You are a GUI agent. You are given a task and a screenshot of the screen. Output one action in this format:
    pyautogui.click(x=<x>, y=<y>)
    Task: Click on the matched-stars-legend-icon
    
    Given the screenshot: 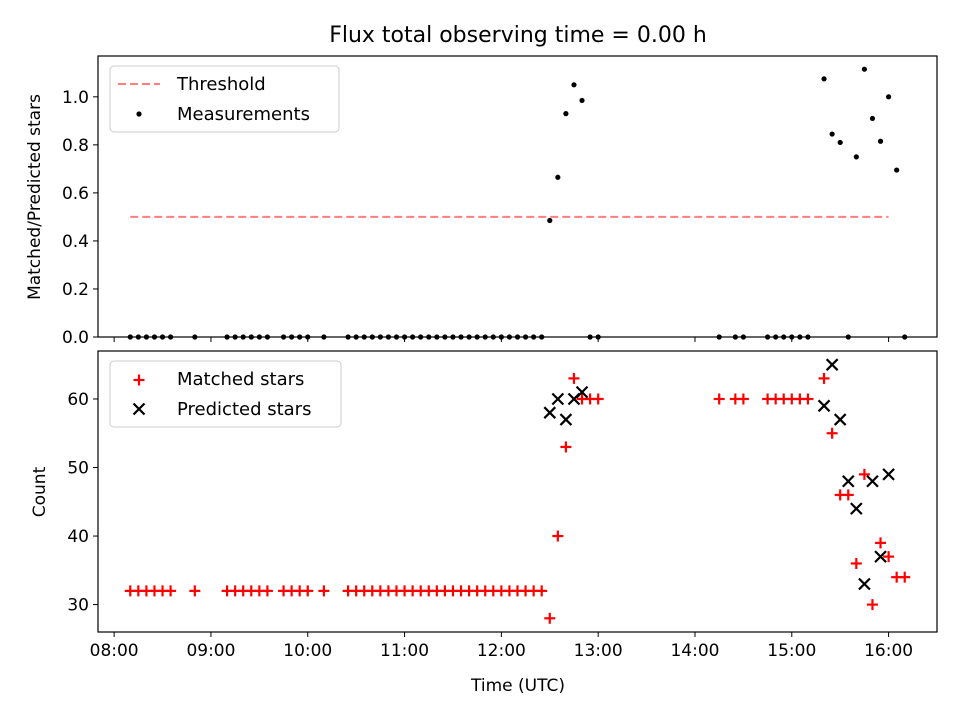 What is the action you would take?
    pyautogui.click(x=139, y=380)
    